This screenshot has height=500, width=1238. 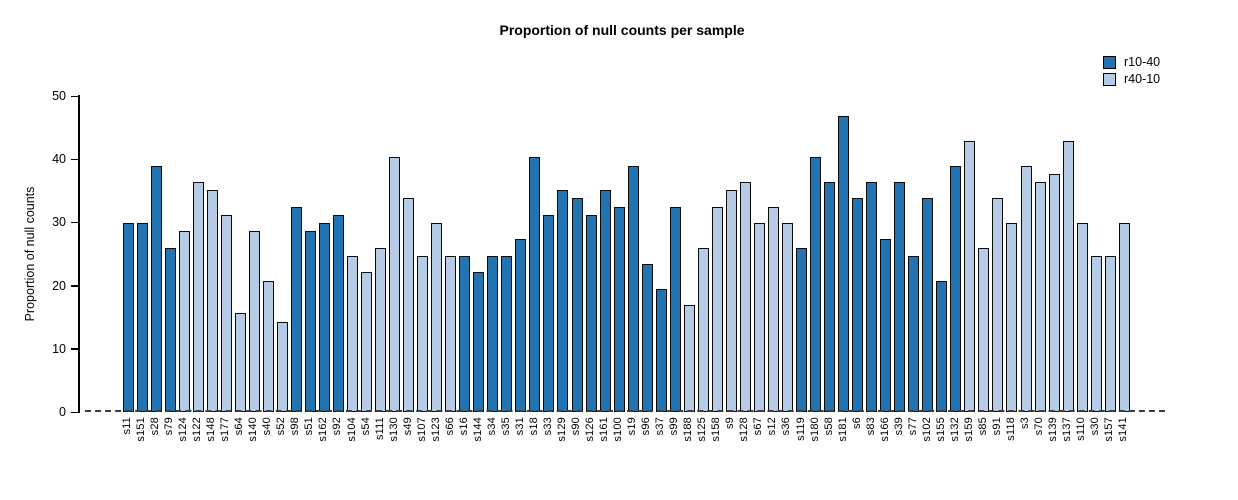 I want to click on x-tick-label: s99, so click(x=674, y=426).